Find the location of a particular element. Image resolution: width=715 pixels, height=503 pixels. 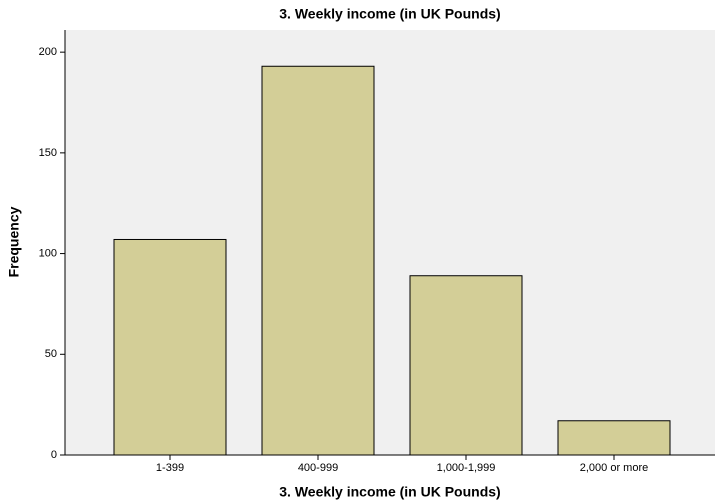

y-tick-label: 150 is located at coordinates (48, 153).